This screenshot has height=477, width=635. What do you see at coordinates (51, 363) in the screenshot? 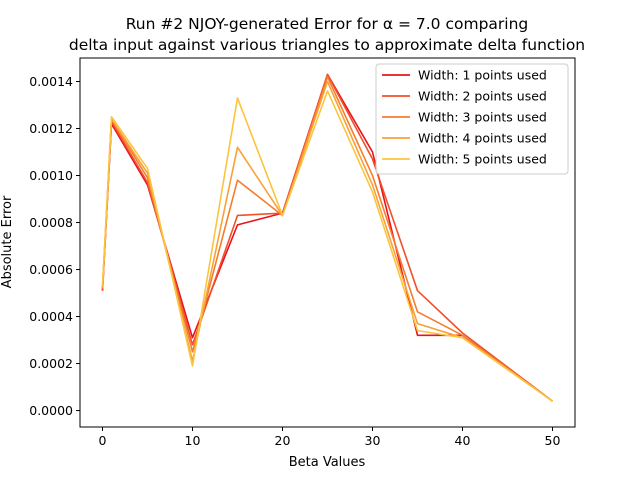
I see `y-tick-label: 0.0002` at bounding box center [51, 363].